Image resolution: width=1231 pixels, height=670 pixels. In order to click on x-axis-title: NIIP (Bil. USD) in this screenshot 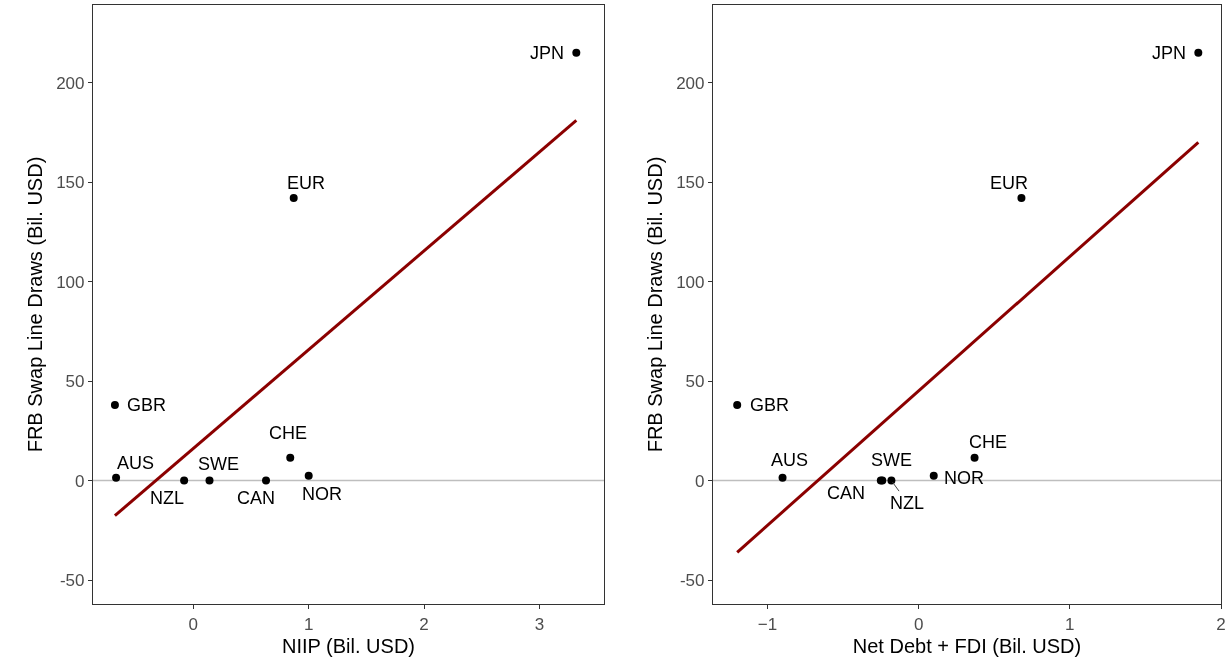, I will do `click(348, 646)`.